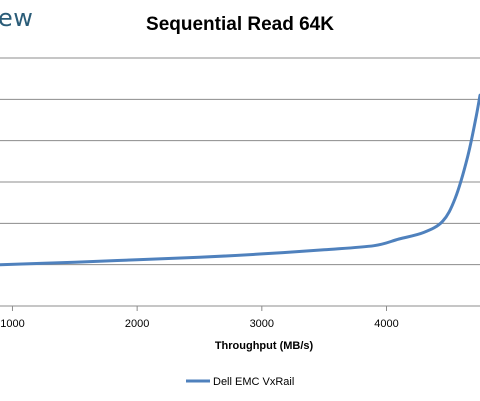  I want to click on legend: Dell EMC VxRail, so click(240, 382).